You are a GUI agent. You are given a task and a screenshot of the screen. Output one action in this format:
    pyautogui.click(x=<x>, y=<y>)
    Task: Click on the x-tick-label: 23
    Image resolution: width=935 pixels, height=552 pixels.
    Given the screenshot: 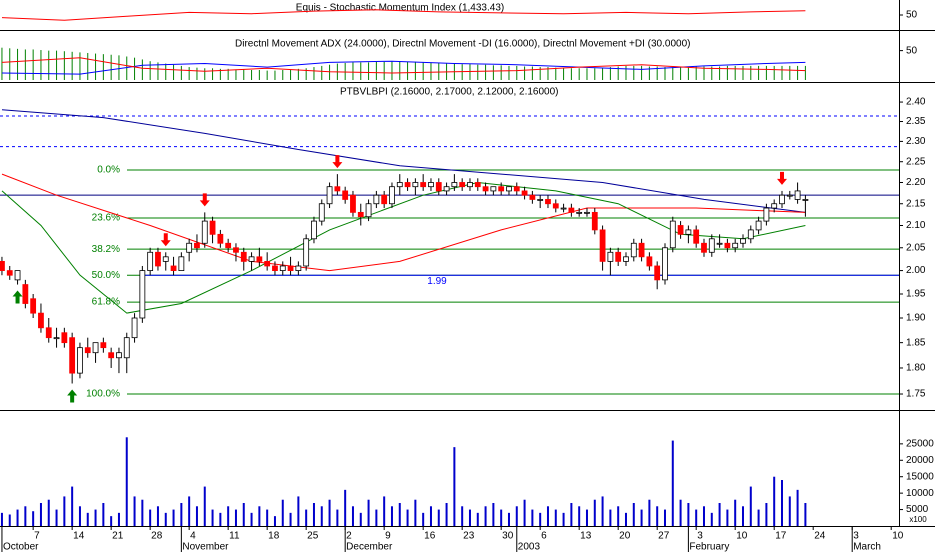 What is the action you would take?
    pyautogui.click(x=469, y=536)
    